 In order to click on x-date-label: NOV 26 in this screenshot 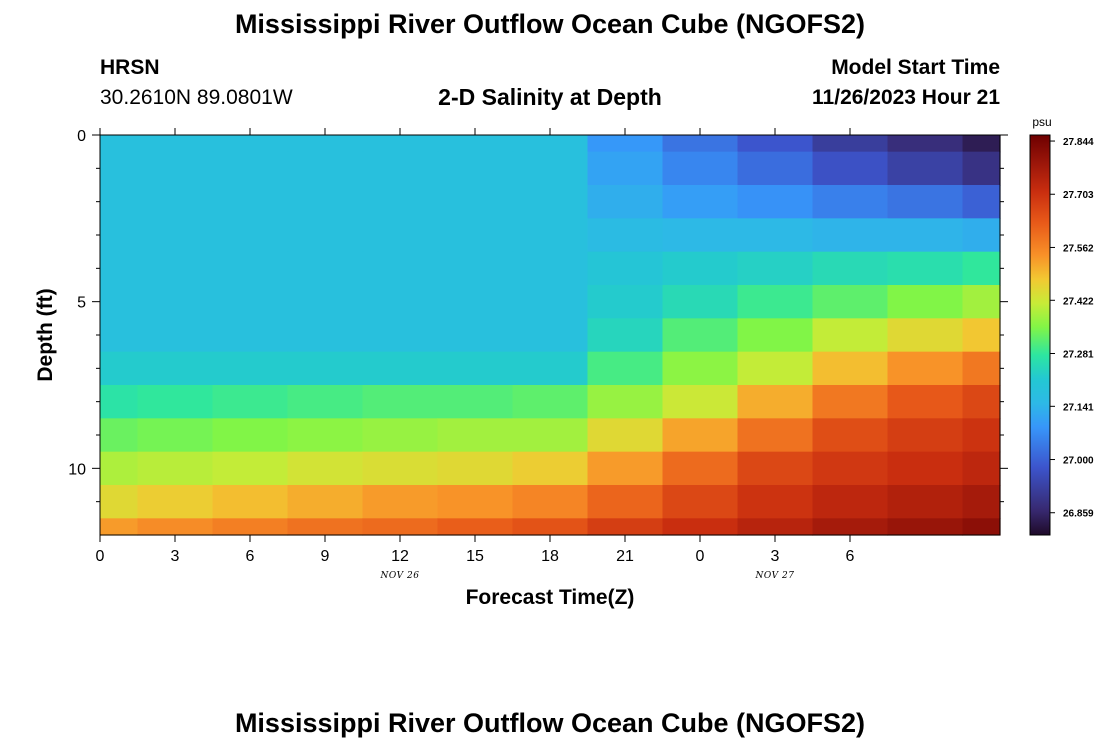, I will do `click(400, 576)`.